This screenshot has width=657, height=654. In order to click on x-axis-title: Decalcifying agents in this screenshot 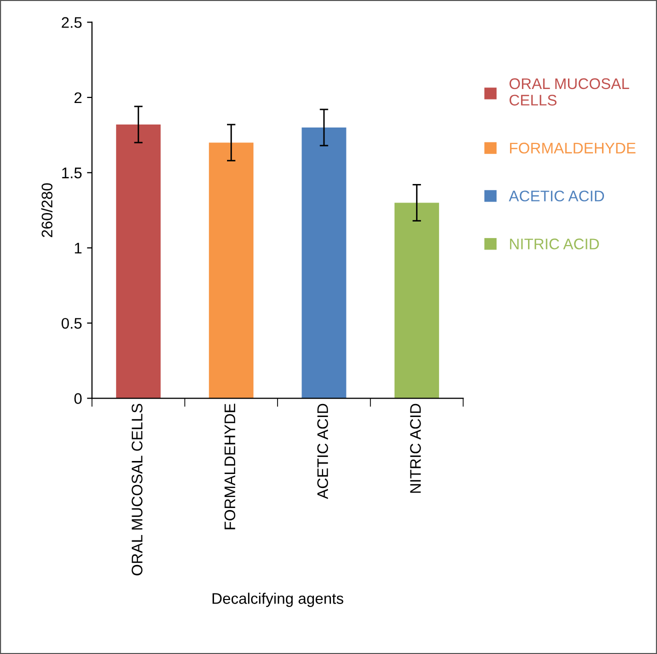, I will do `click(278, 599)`.